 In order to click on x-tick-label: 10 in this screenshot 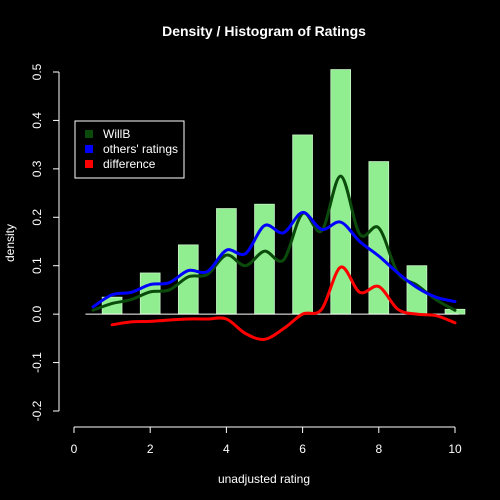, I will do `click(455, 449)`.